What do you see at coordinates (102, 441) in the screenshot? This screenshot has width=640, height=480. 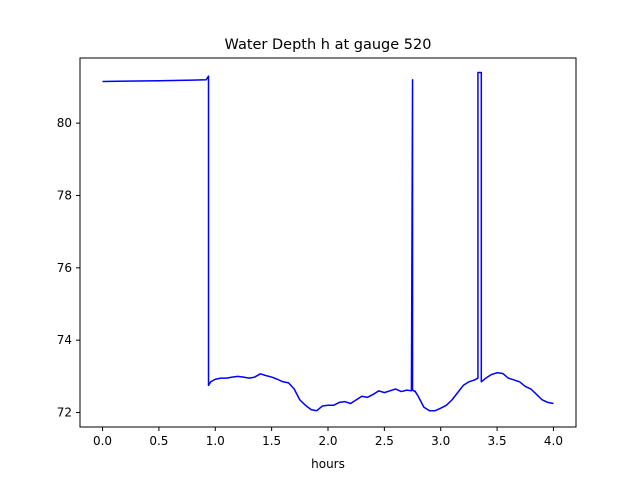 I see `x-tick-label: 0.0` at bounding box center [102, 441].